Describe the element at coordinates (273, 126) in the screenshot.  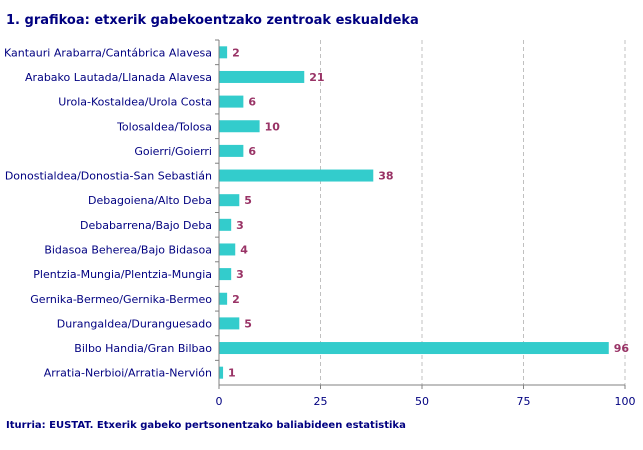
I see `data-label: 10` at that location.